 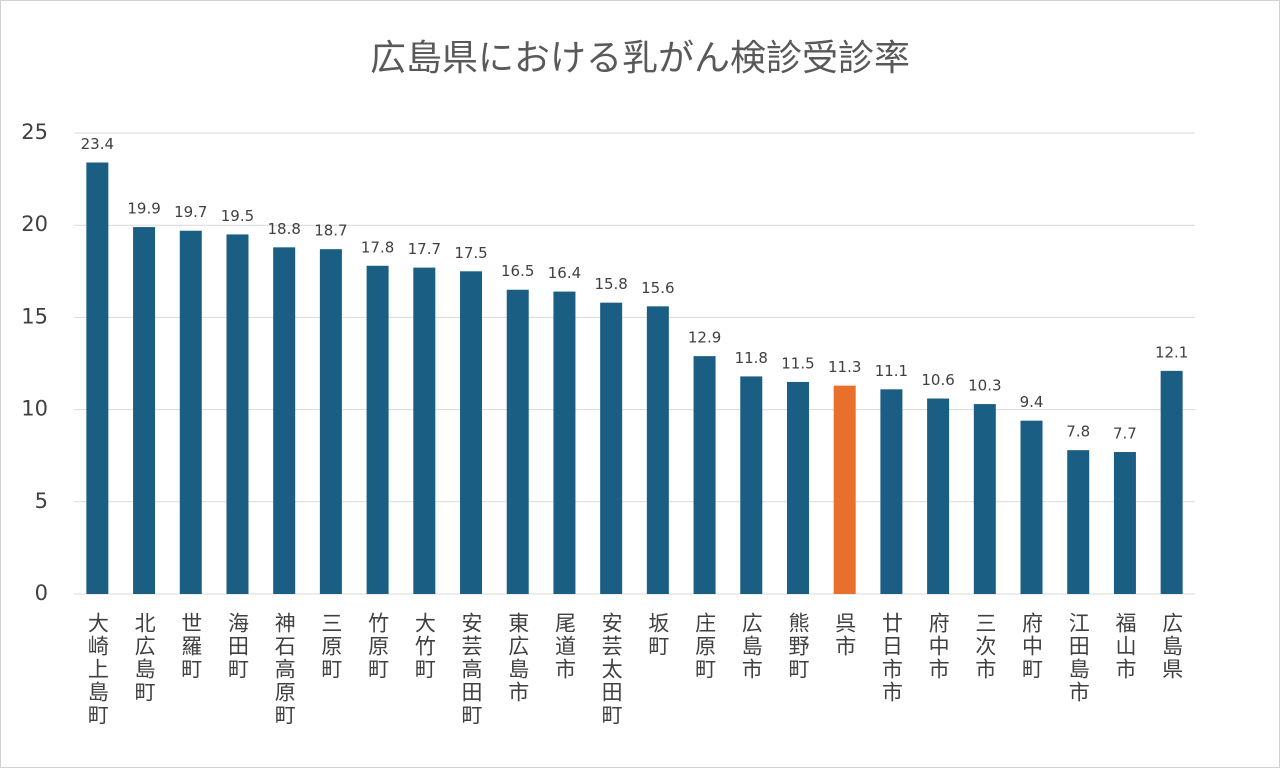 What do you see at coordinates (891, 658) in the screenshot?
I see `x-tick-label: 廿日市市` at bounding box center [891, 658].